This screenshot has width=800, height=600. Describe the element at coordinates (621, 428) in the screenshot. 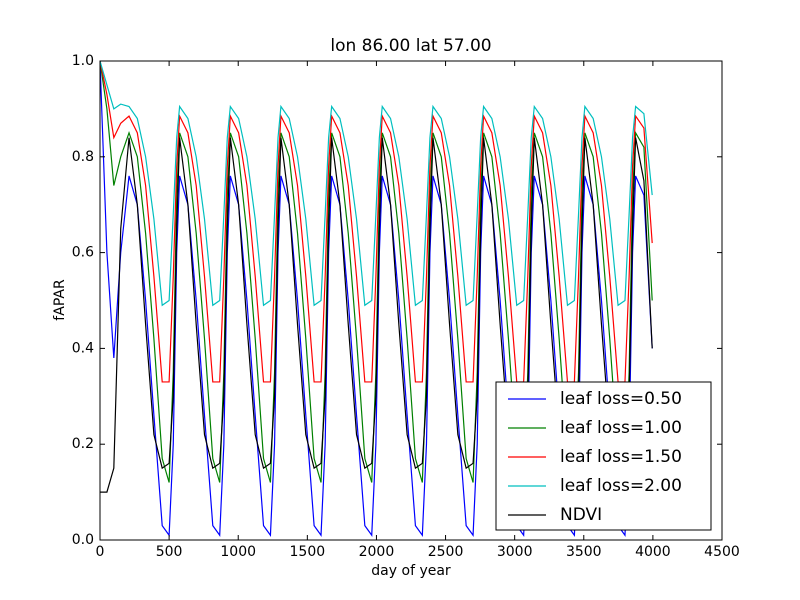

I see `legend-label: leaf loss=1.00` at that location.